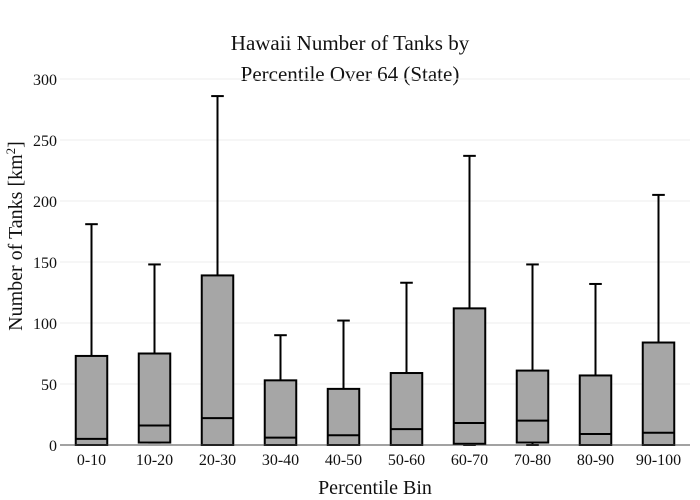  What do you see at coordinates (45, 80) in the screenshot?
I see `y-tick-label: 300` at bounding box center [45, 80].